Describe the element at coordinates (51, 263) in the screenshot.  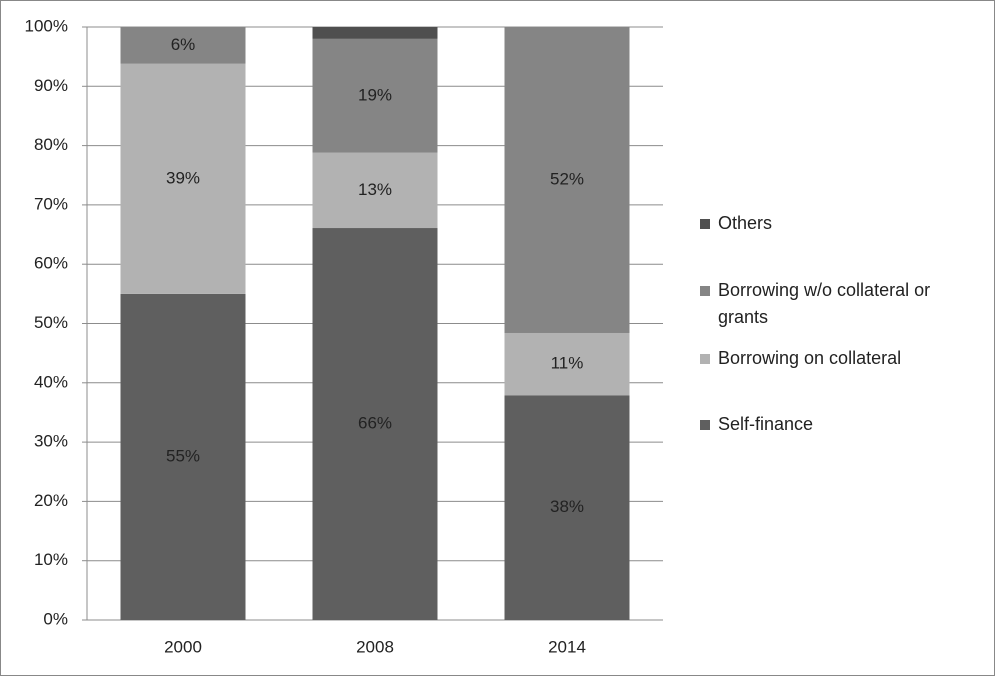
I see `y-tick-label: 60%` at that location.